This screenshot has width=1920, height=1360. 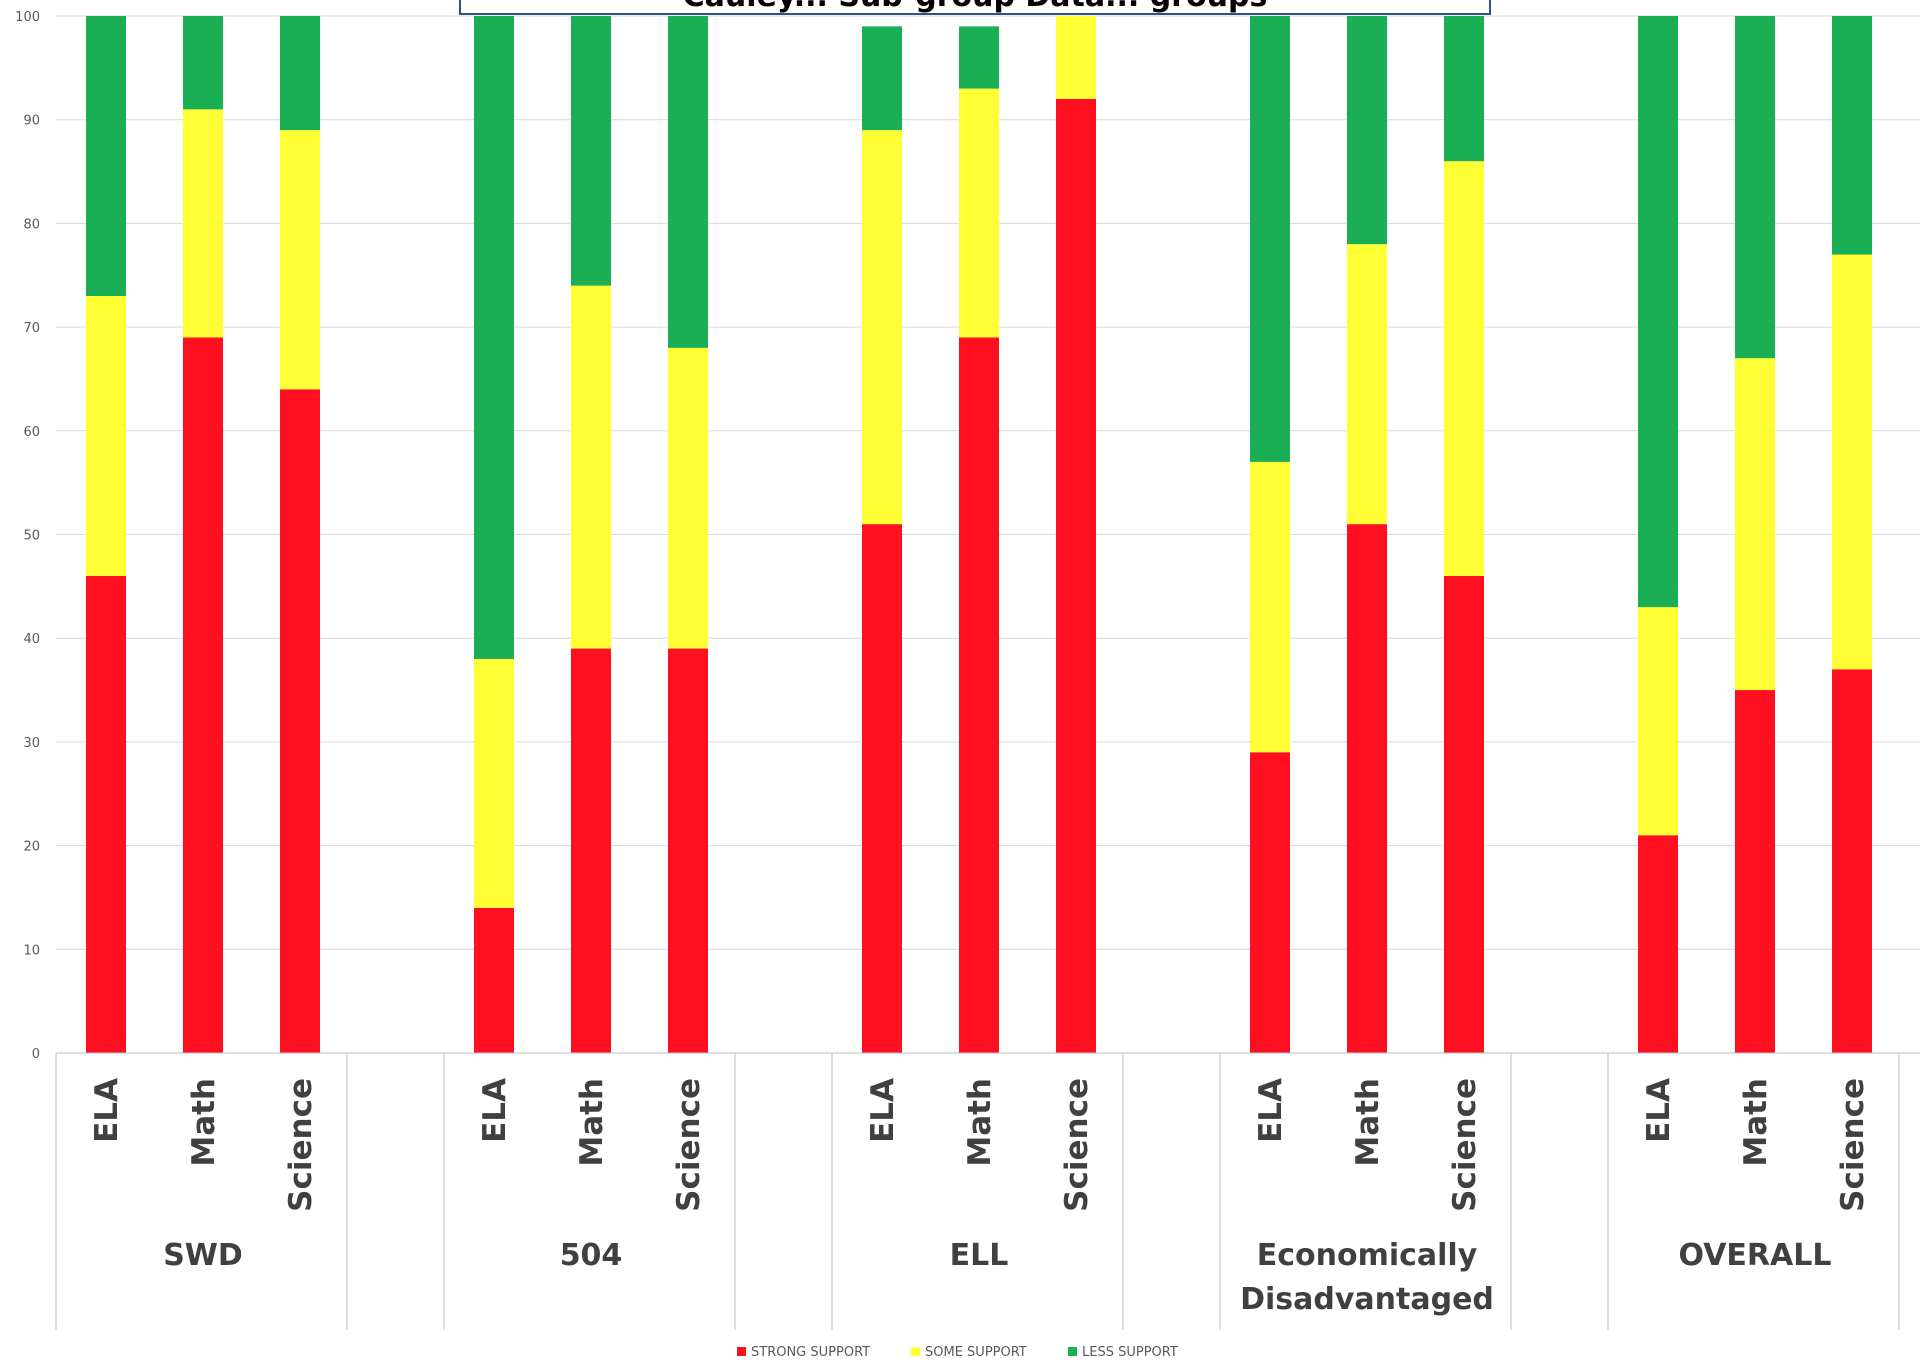 I want to click on y-tick-label: 20, so click(x=31, y=847).